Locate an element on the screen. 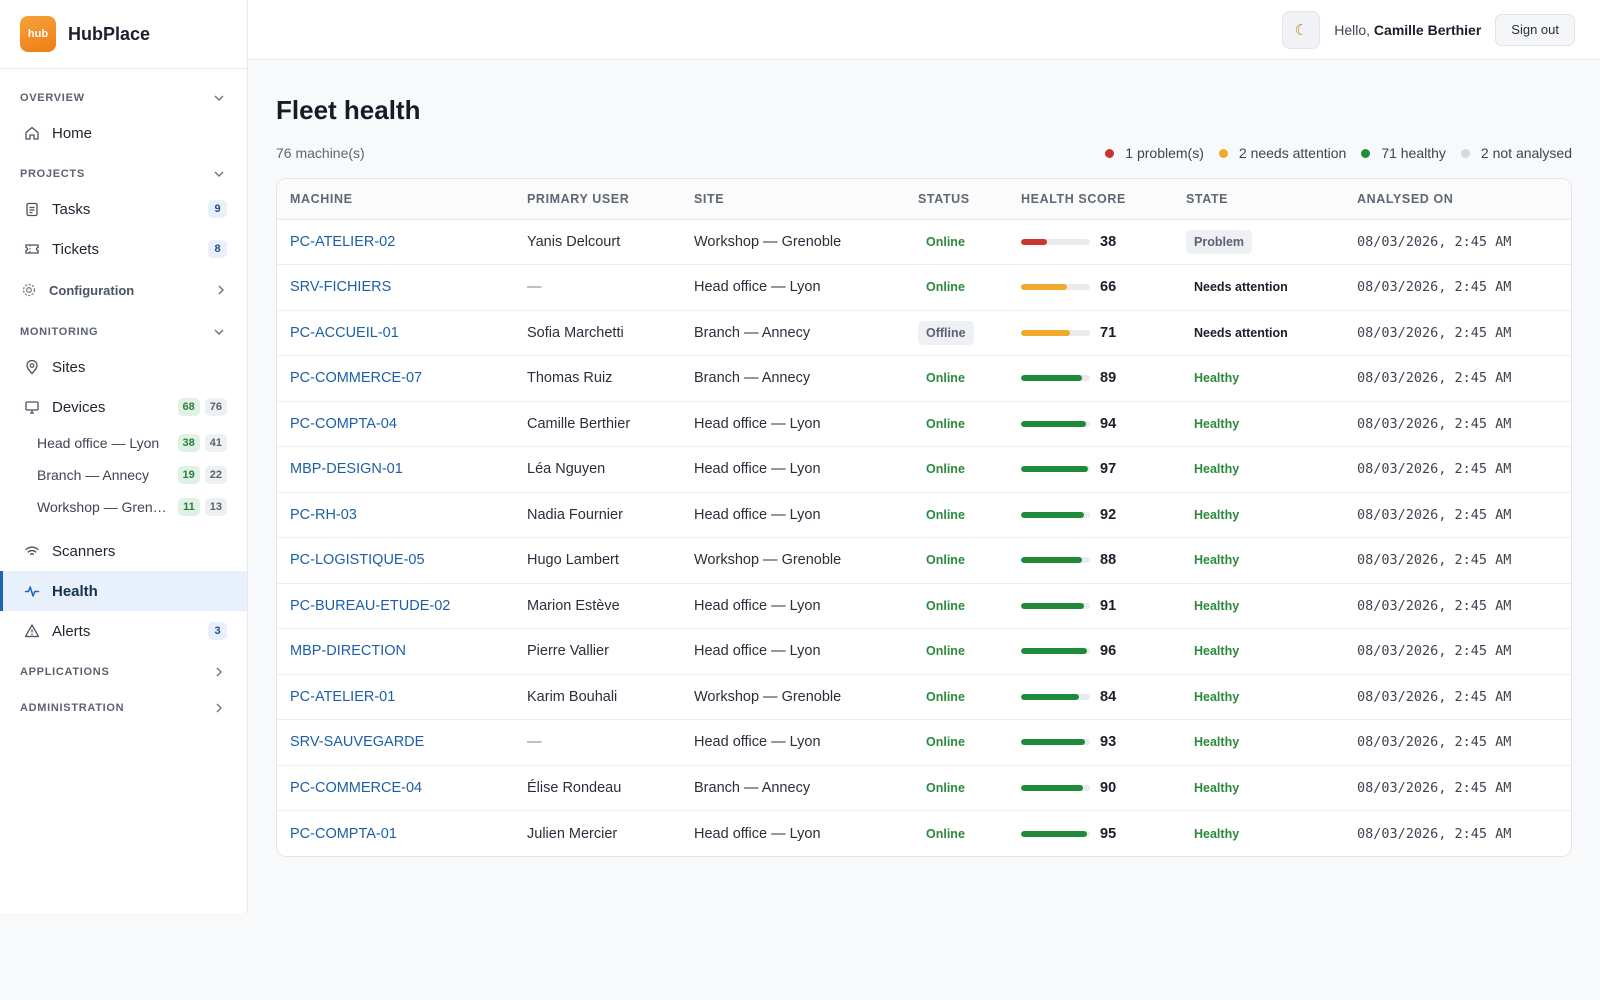 This screenshot has height=1000, width=1600. machine-link: PC-RH-03 is located at coordinates (323, 514).